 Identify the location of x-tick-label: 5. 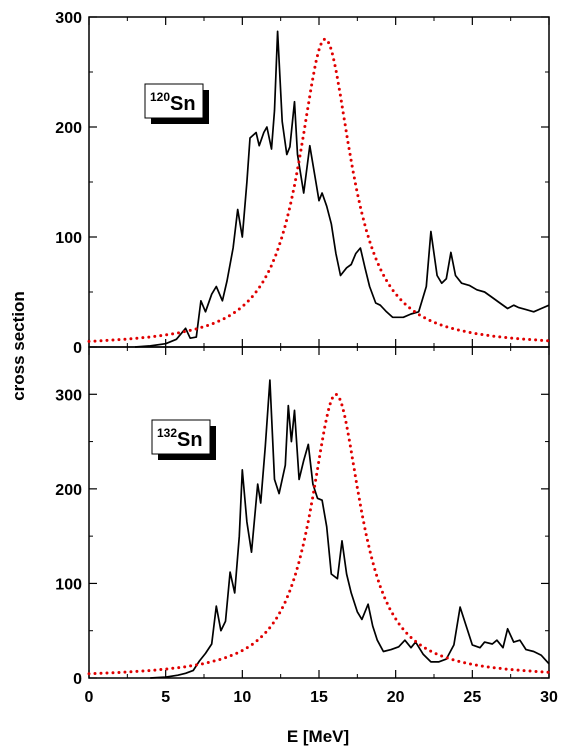
(165, 697).